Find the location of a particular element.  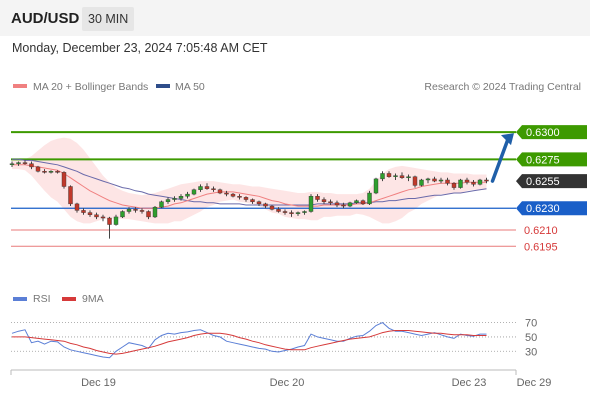

level-tag-0.6255 is located at coordinates (551, 181).